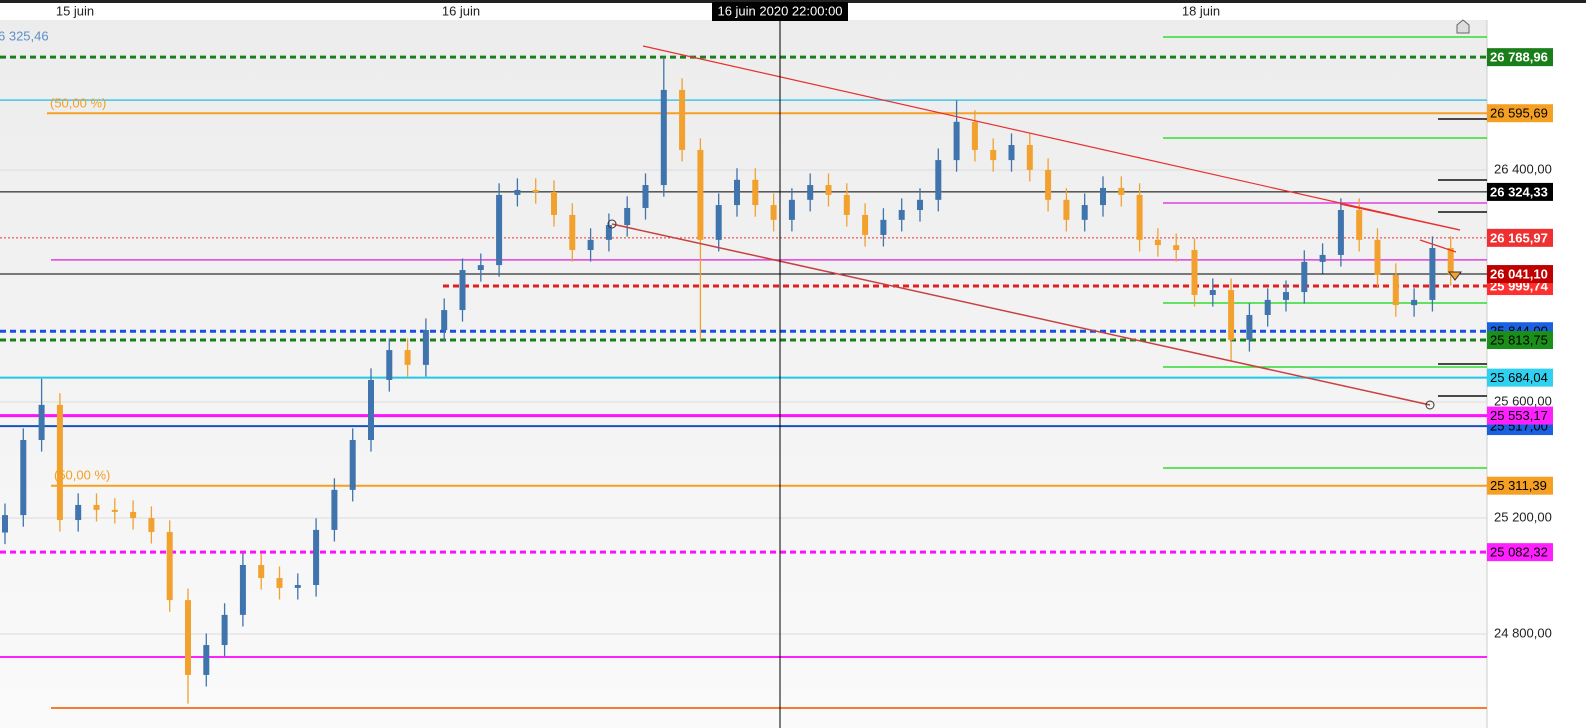 The width and height of the screenshot is (1586, 728). Describe the element at coordinates (1523, 400) in the screenshot. I see `y-tick-label: 25 600,00` at that location.